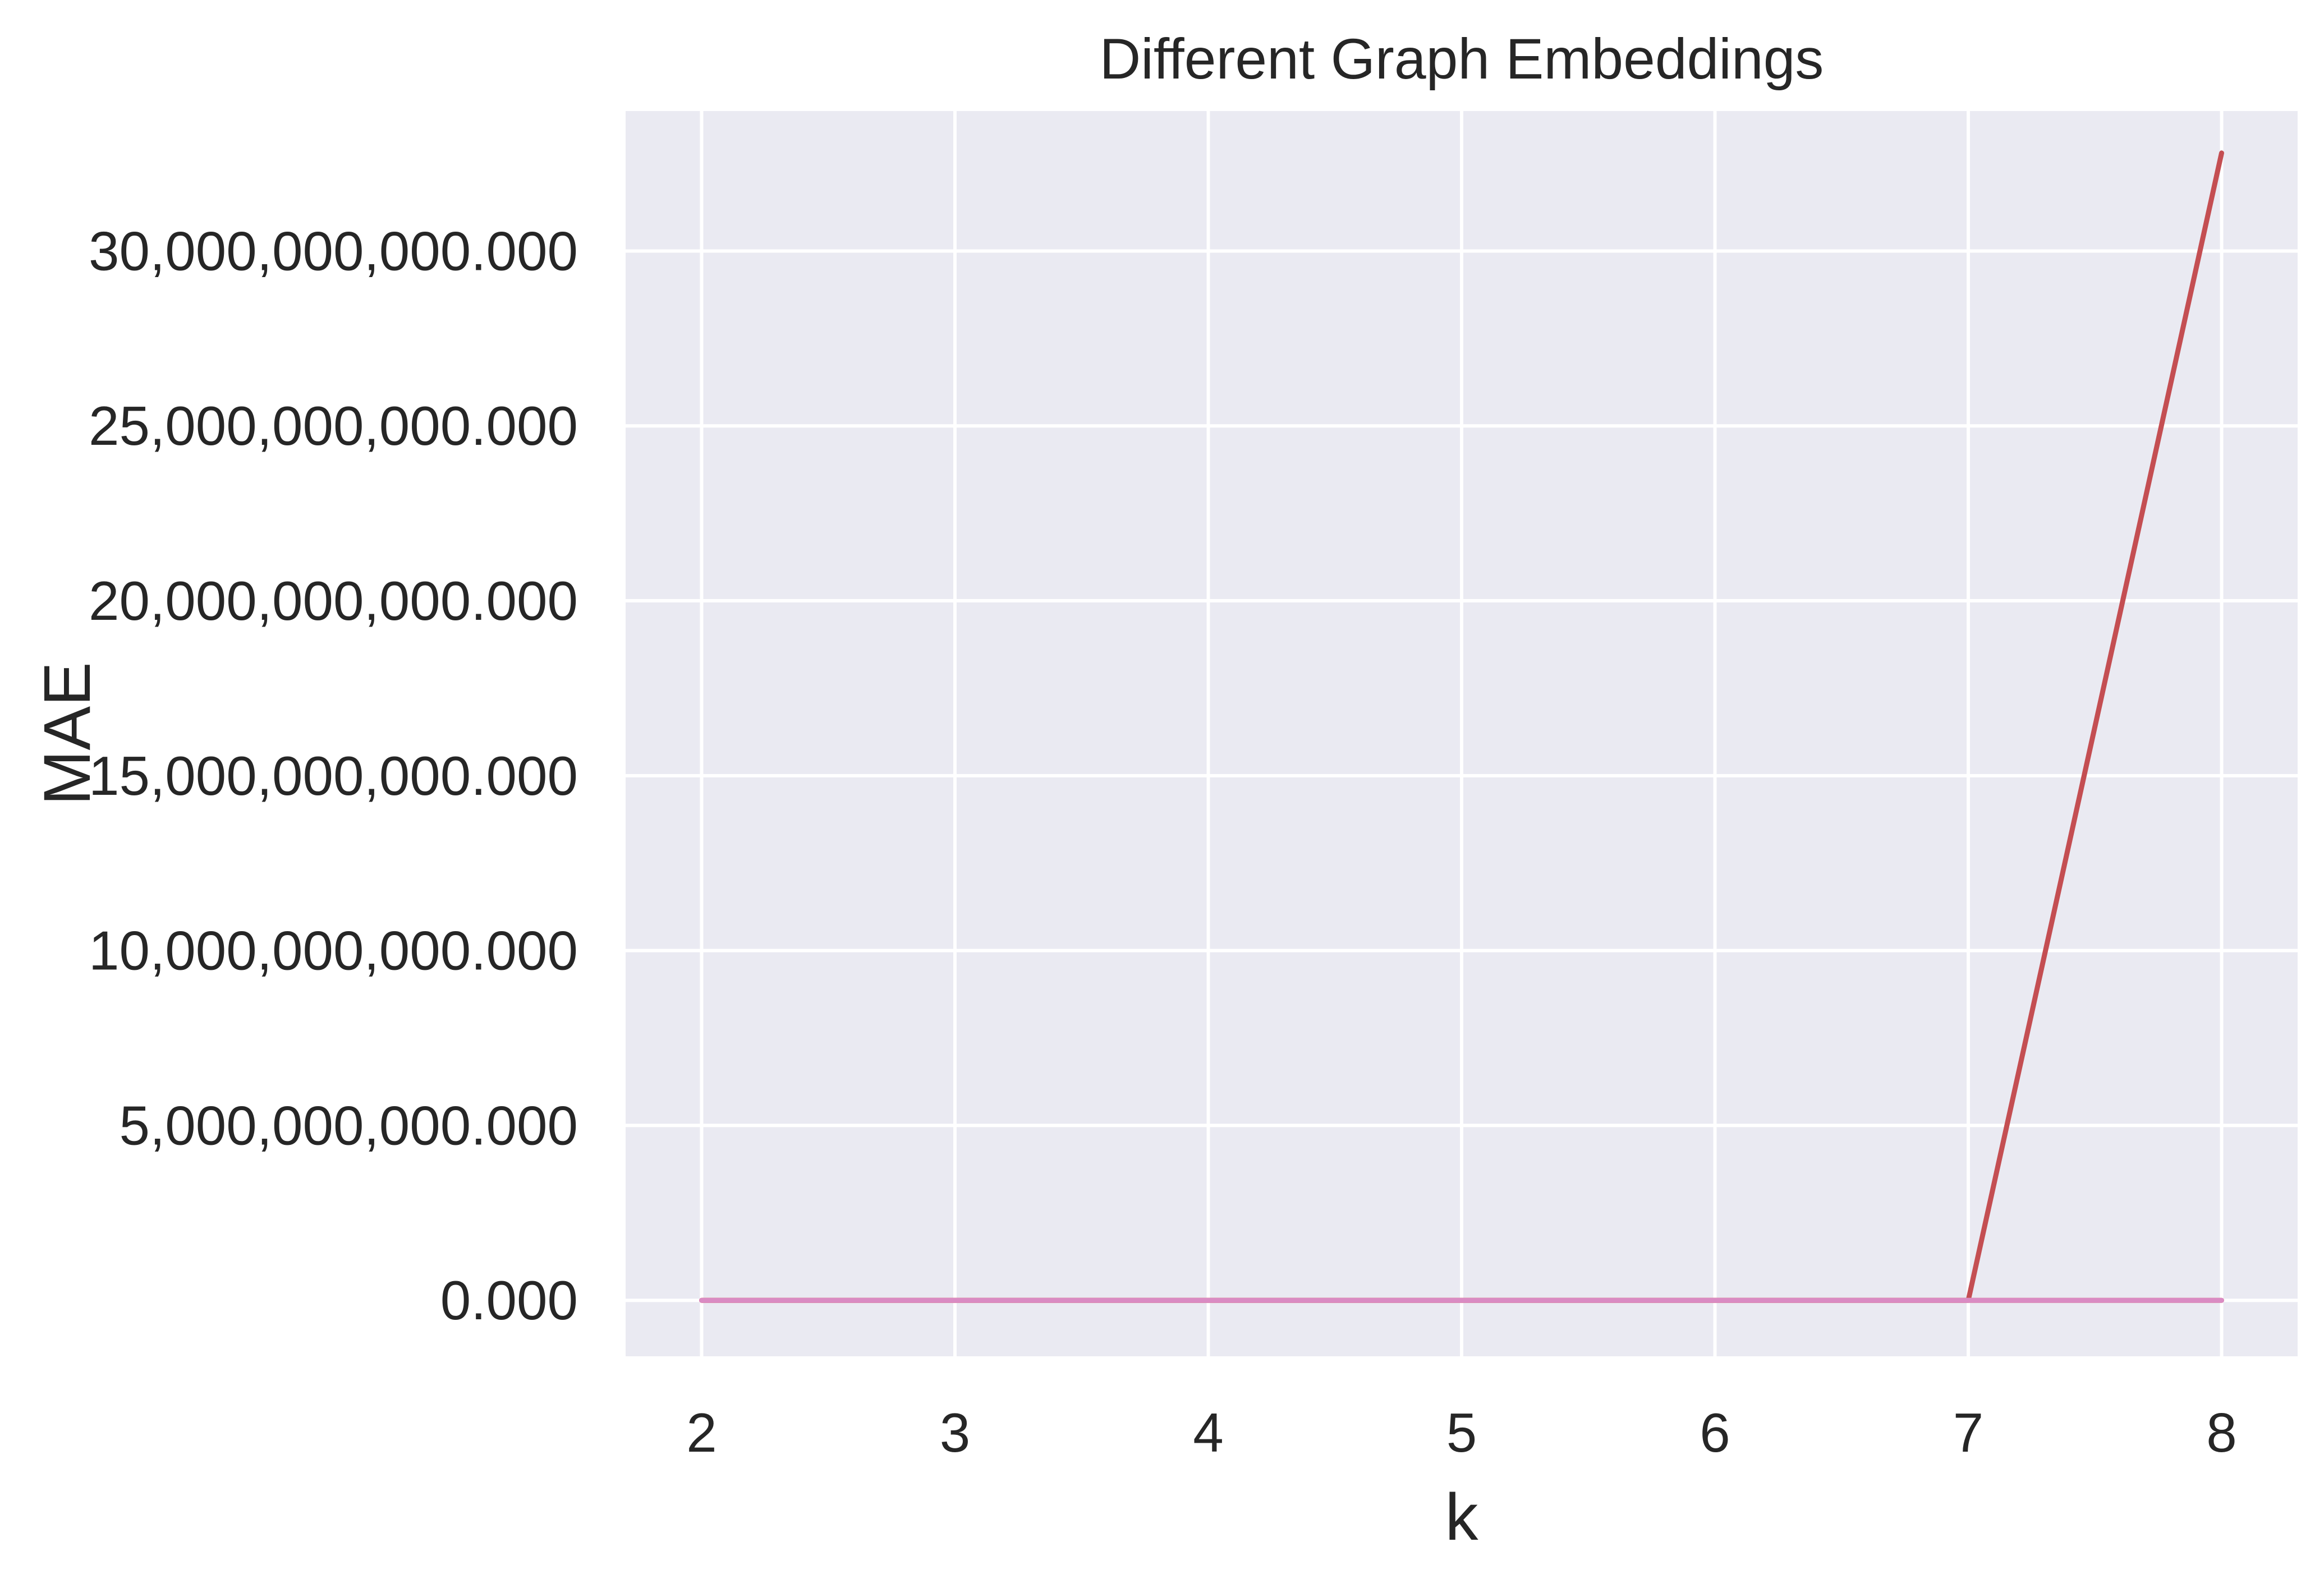  Describe the element at coordinates (1968, 1433) in the screenshot. I see `x-tick-label: 7` at that location.